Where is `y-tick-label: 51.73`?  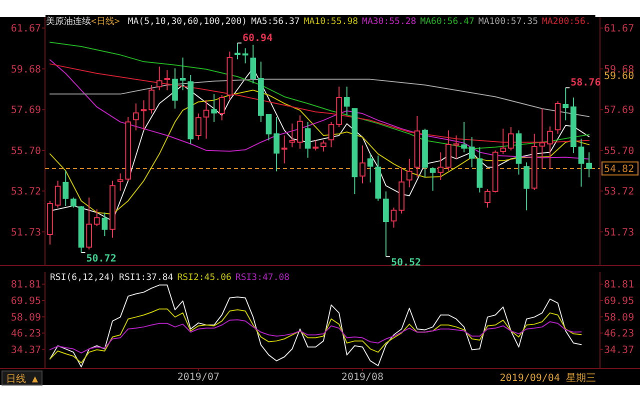
y-tick-label: 51.73 is located at coordinates (25, 232).